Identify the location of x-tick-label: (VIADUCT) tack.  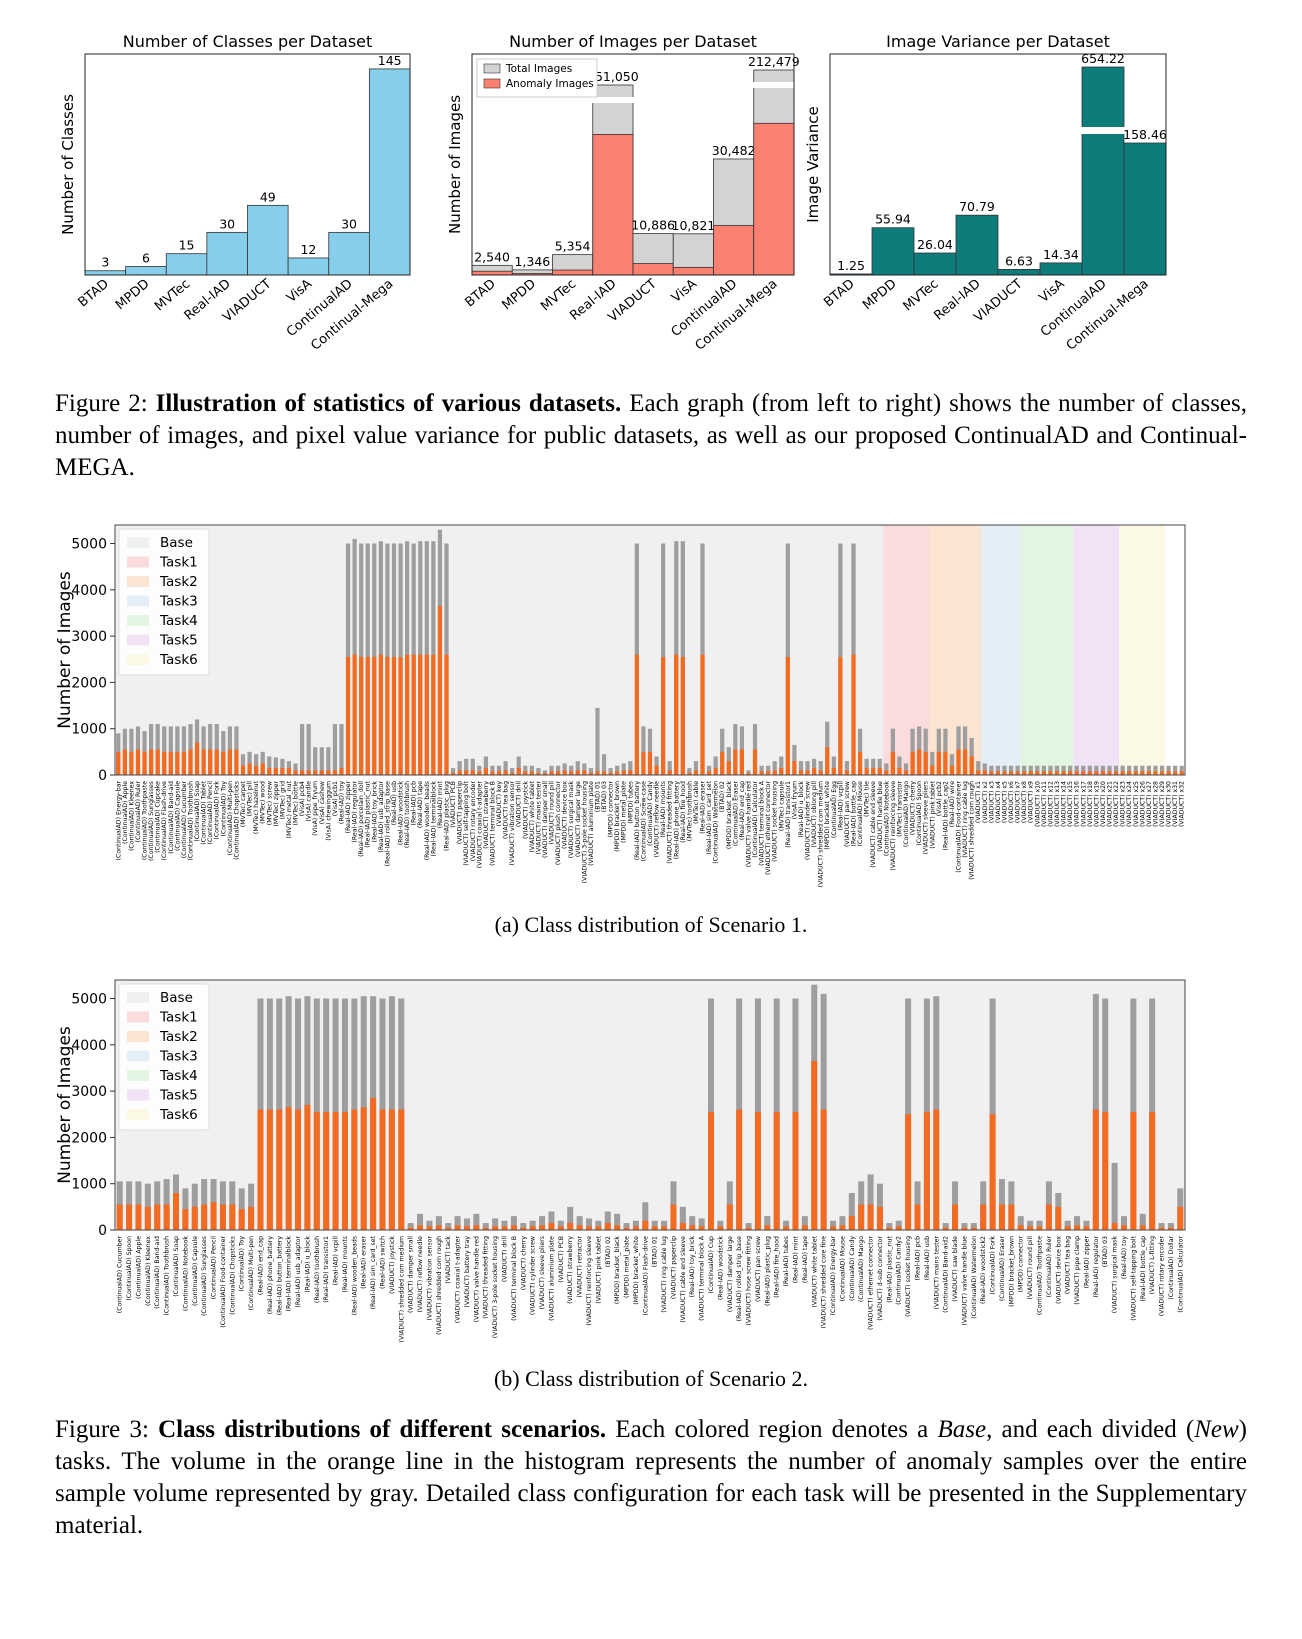
(448, 1260).